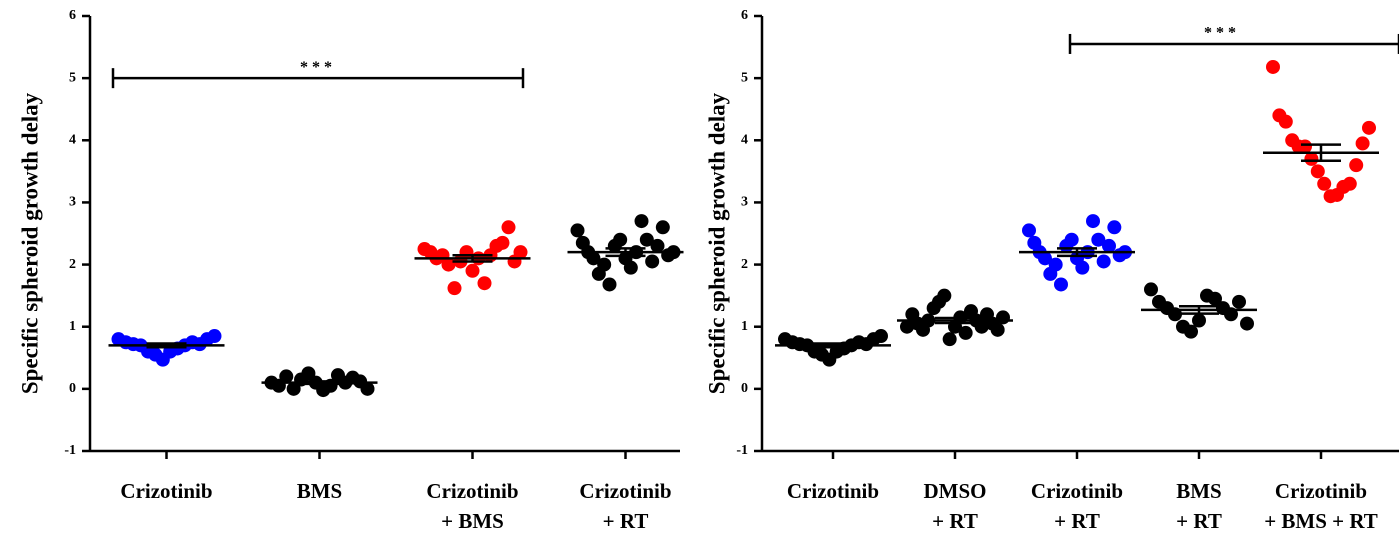  What do you see at coordinates (472, 521) in the screenshot?
I see `x-tick-label: + BMS` at bounding box center [472, 521].